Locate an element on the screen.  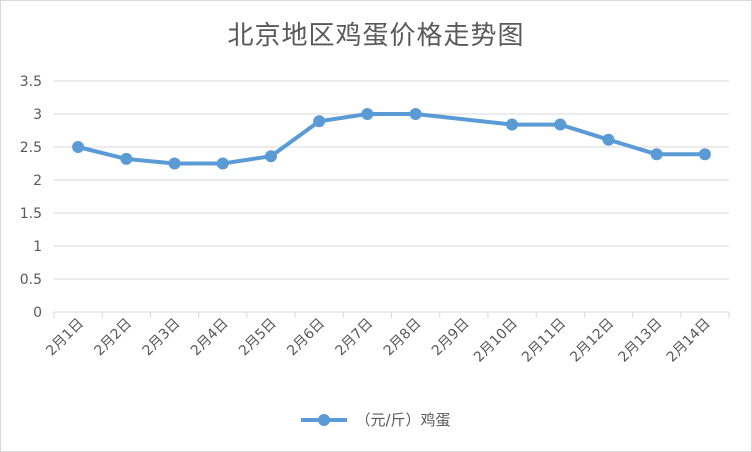
x-tick-label: 2月13日 is located at coordinates (640, 341).